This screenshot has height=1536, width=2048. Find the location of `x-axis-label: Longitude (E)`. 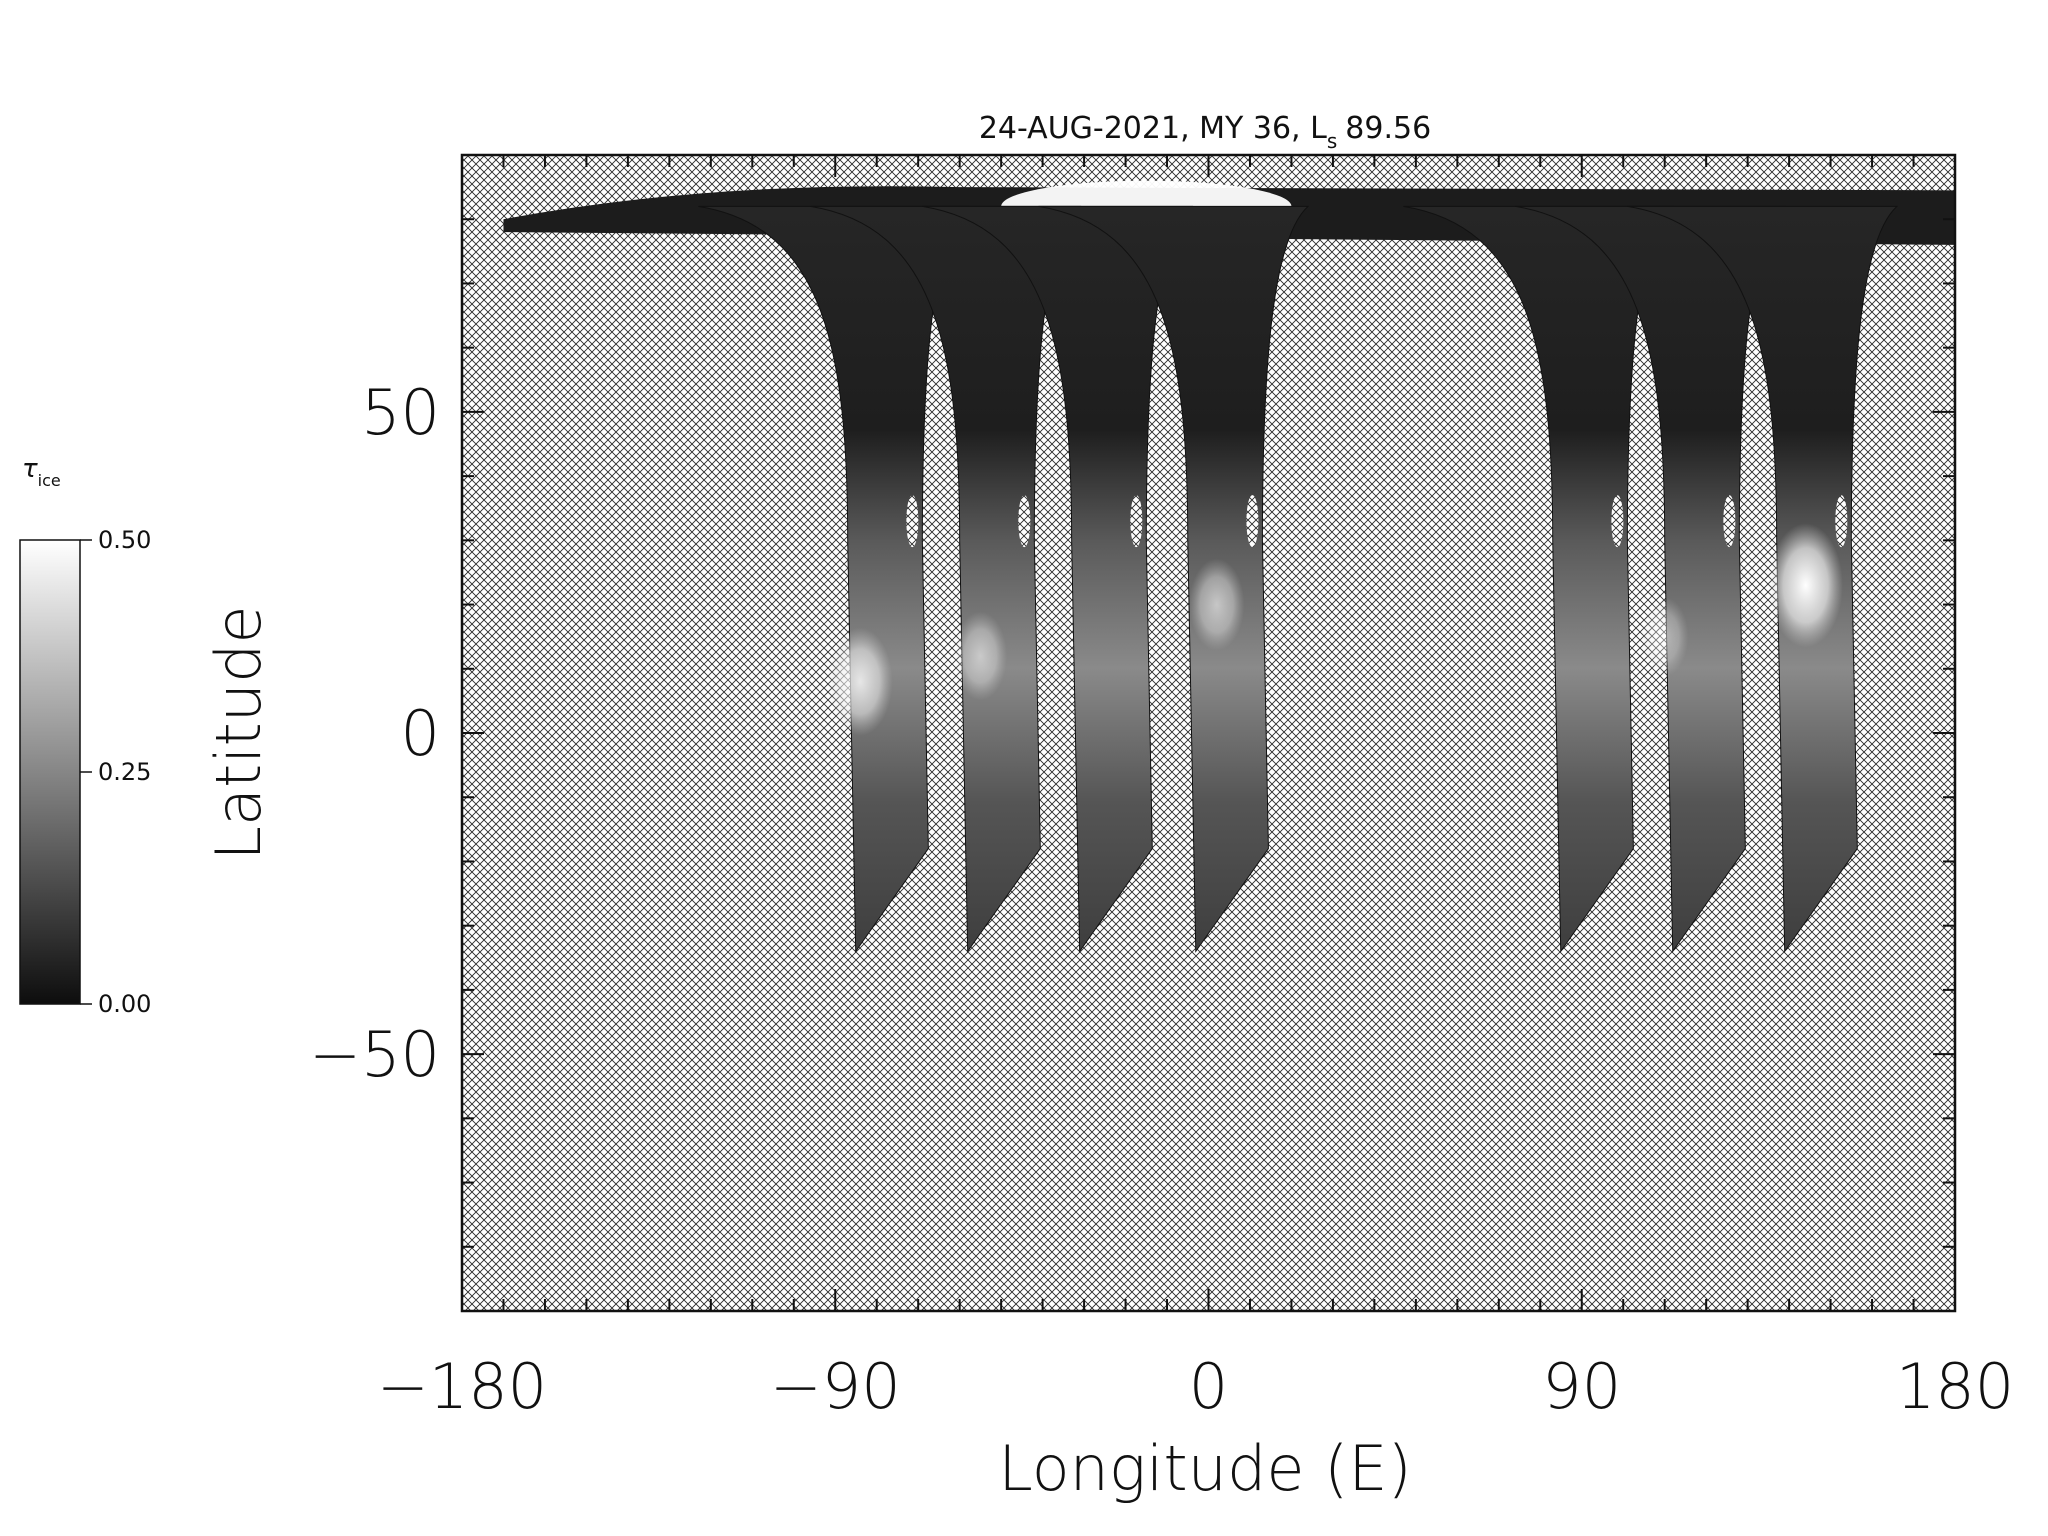

x-axis-label: Longitude (E) is located at coordinates (1204, 1468).